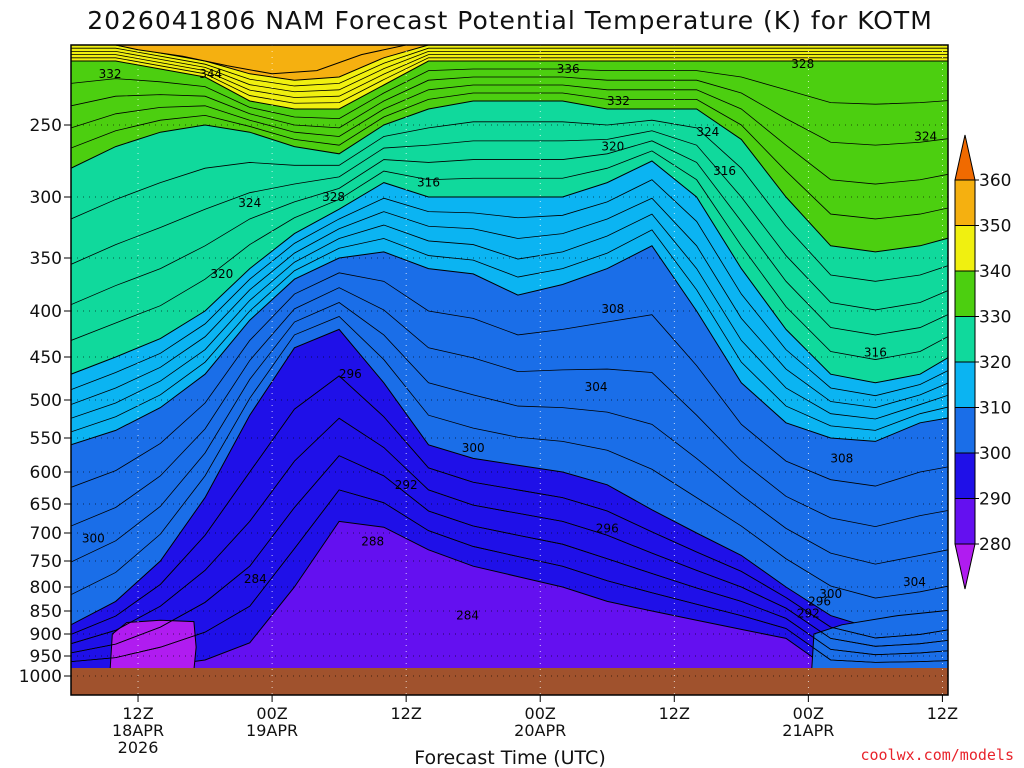 The image size is (1024, 768). I want to click on y-tick-label: 400, so click(46, 312).